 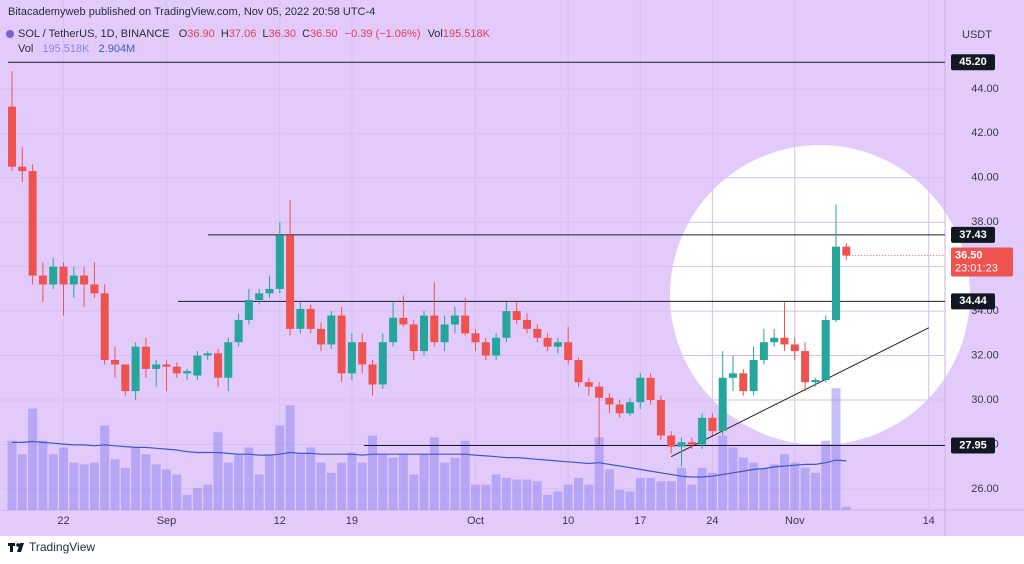 I want to click on legend-key: C, so click(x=306, y=34).